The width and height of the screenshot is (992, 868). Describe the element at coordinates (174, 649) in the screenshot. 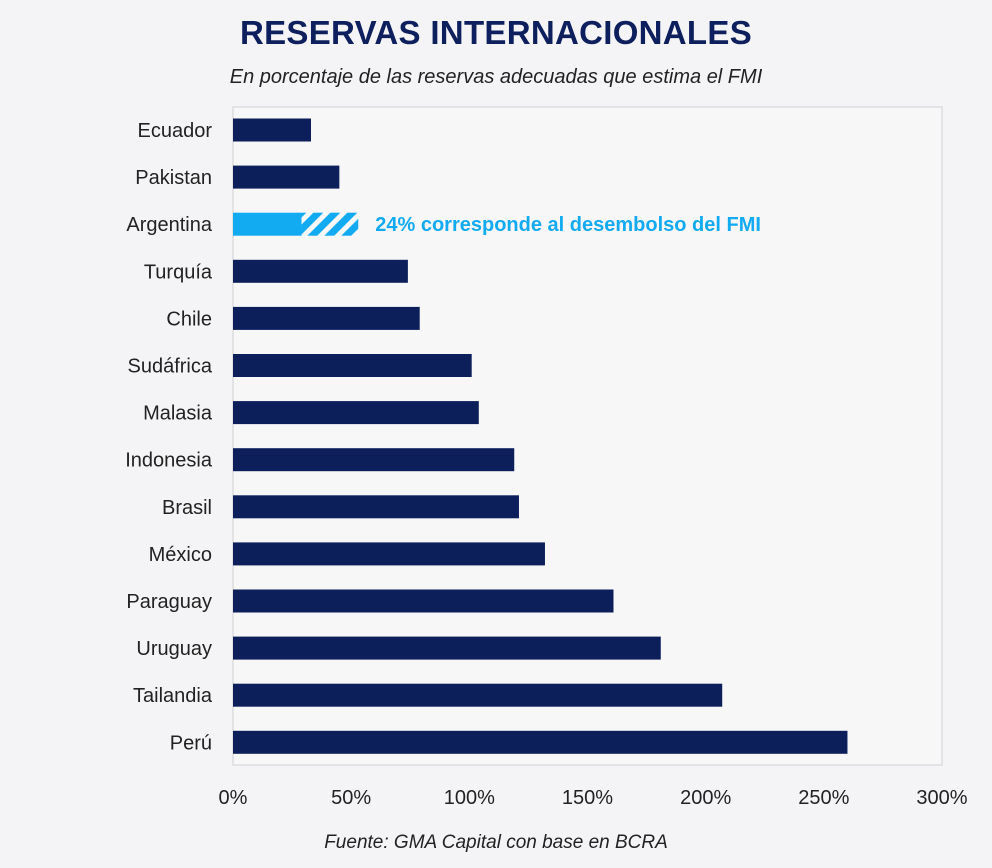

I see `category-label: Uruguay` at that location.